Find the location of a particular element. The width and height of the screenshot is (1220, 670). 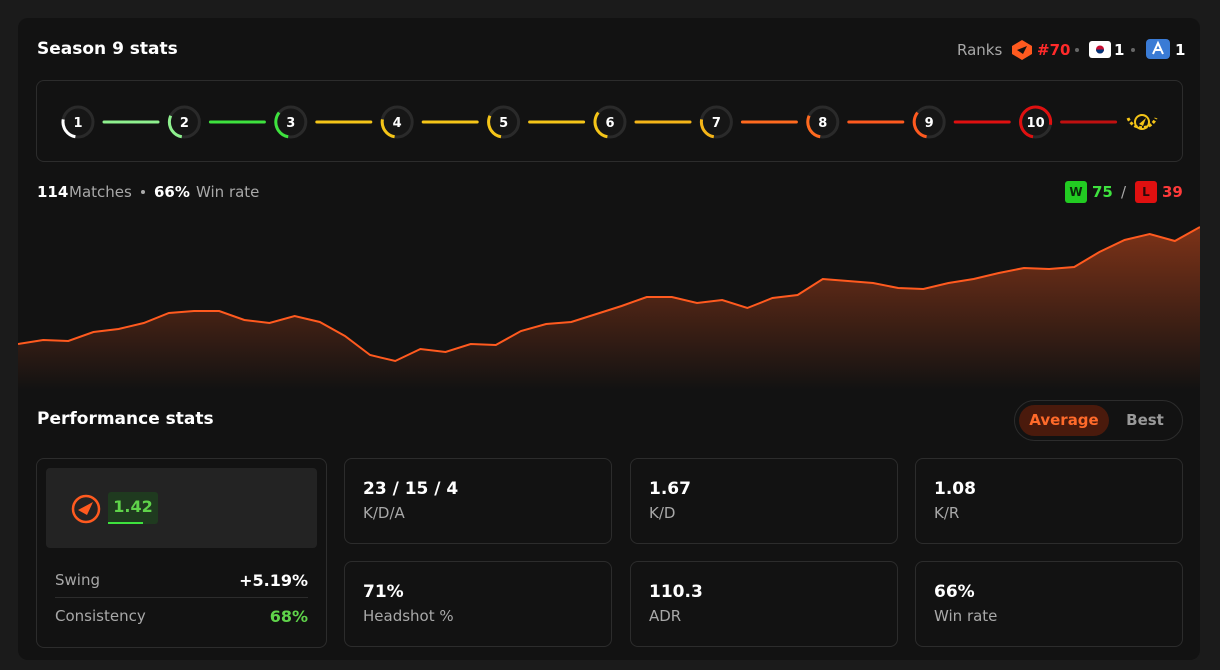

rank-icon is located at coordinates (1022, 50).